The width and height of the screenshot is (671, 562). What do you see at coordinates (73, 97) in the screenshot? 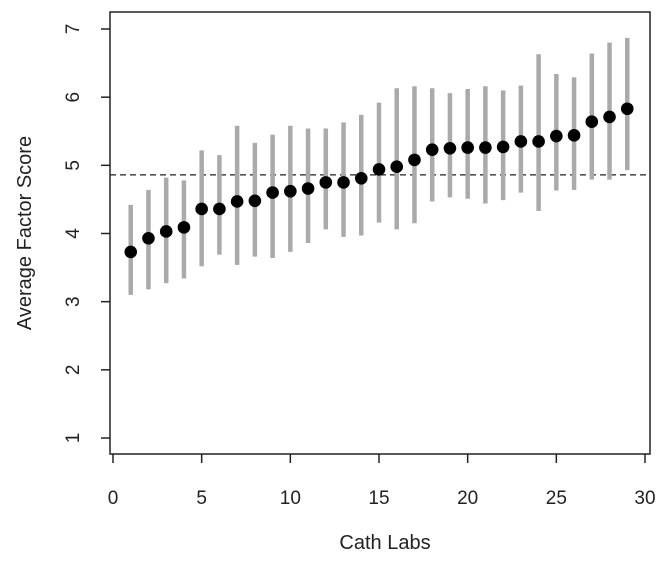
I see `y-tick-label: 6` at bounding box center [73, 97].